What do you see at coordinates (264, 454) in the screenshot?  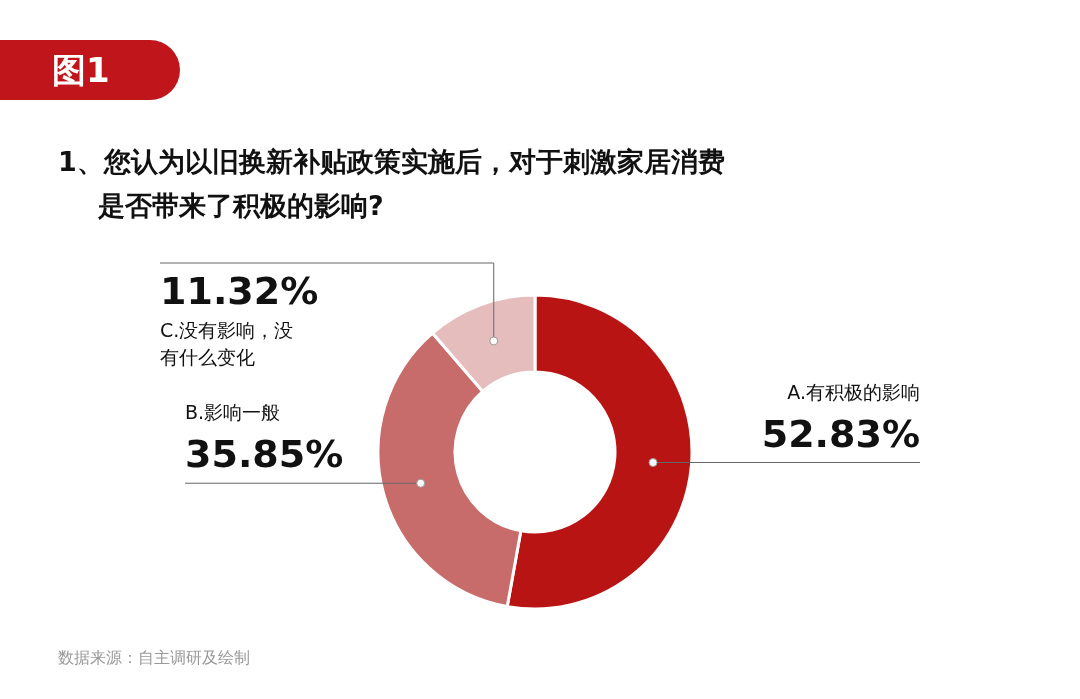 I see `data-label: 35.85%` at bounding box center [264, 454].